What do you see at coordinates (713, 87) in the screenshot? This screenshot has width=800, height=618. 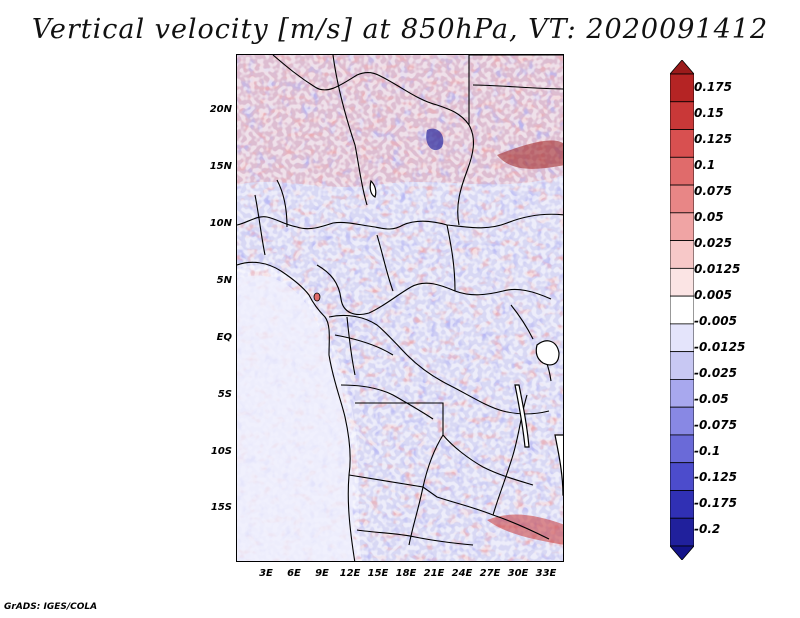 I see `colorbar-label-0: 0.175` at bounding box center [713, 87].